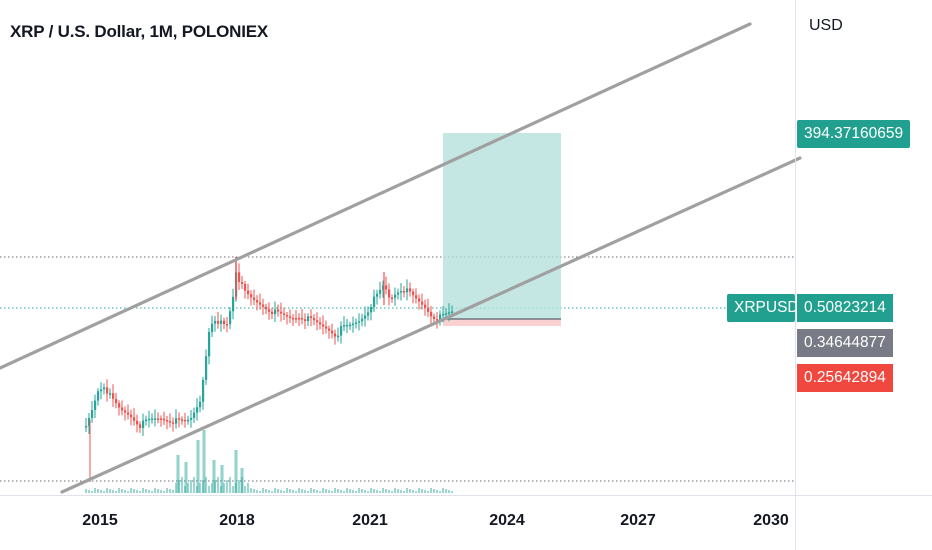 The width and height of the screenshot is (932, 550). What do you see at coordinates (845, 378) in the screenshot?
I see `stop-price-tag: 0.25642894` at bounding box center [845, 378].